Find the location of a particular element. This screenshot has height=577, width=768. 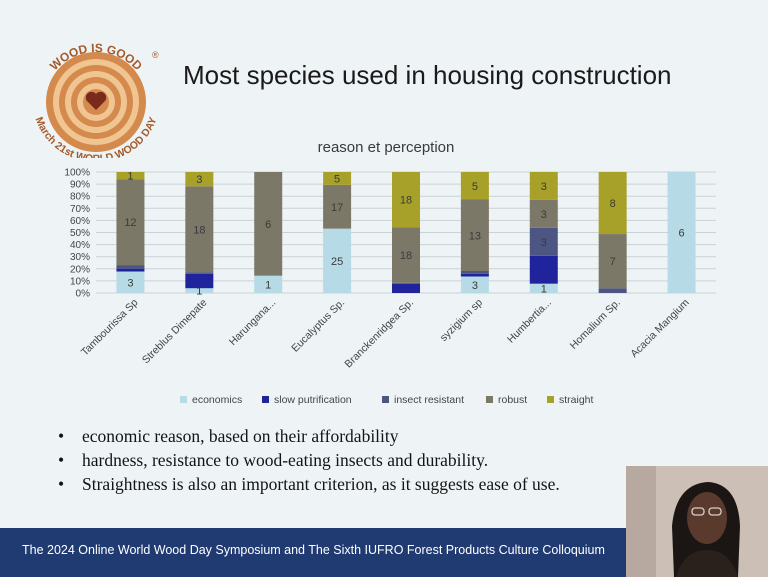

data-label: 25 is located at coordinates (337, 262).